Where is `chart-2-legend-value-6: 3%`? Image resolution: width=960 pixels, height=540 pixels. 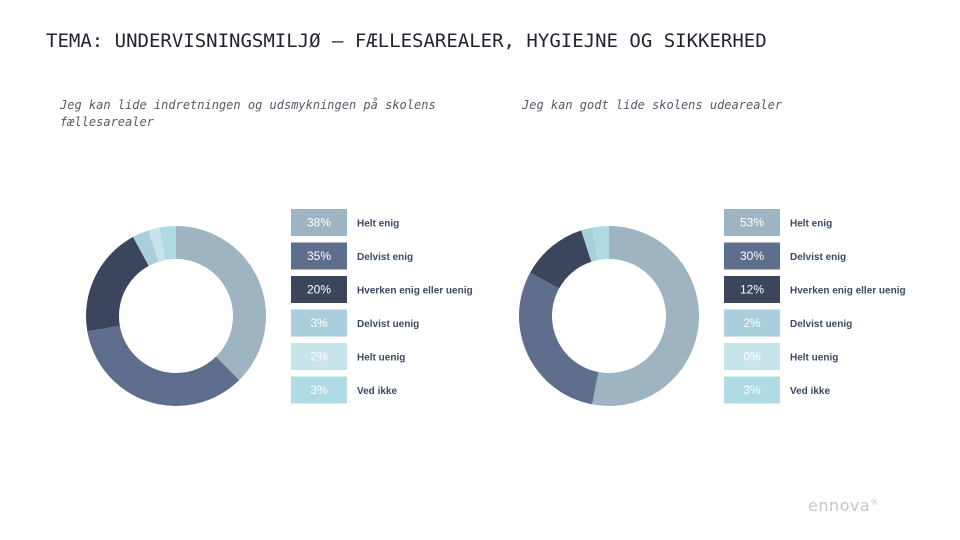 chart-2-legend-value-6: 3% is located at coordinates (752, 390).